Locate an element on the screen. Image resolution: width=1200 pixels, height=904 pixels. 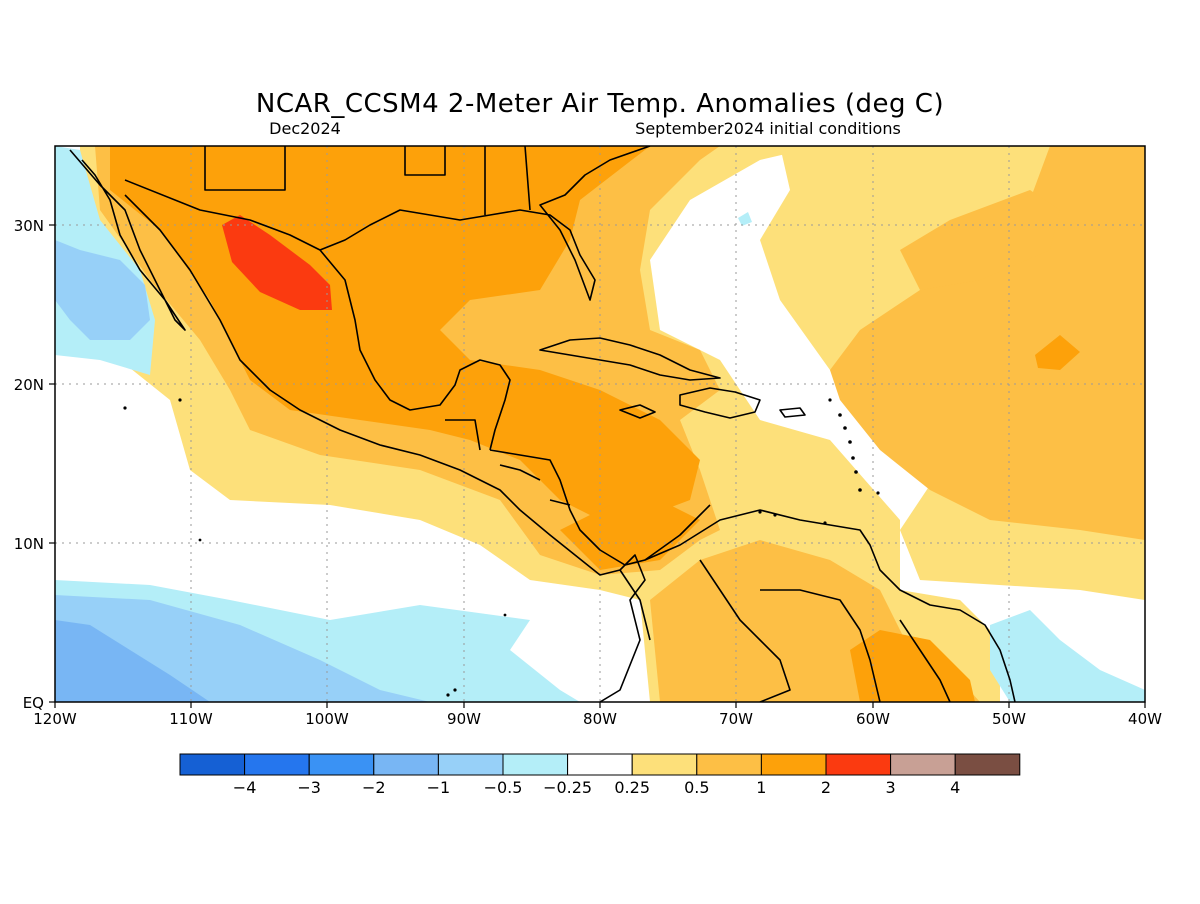
lon-tick-label: 70W is located at coordinates (736, 719).